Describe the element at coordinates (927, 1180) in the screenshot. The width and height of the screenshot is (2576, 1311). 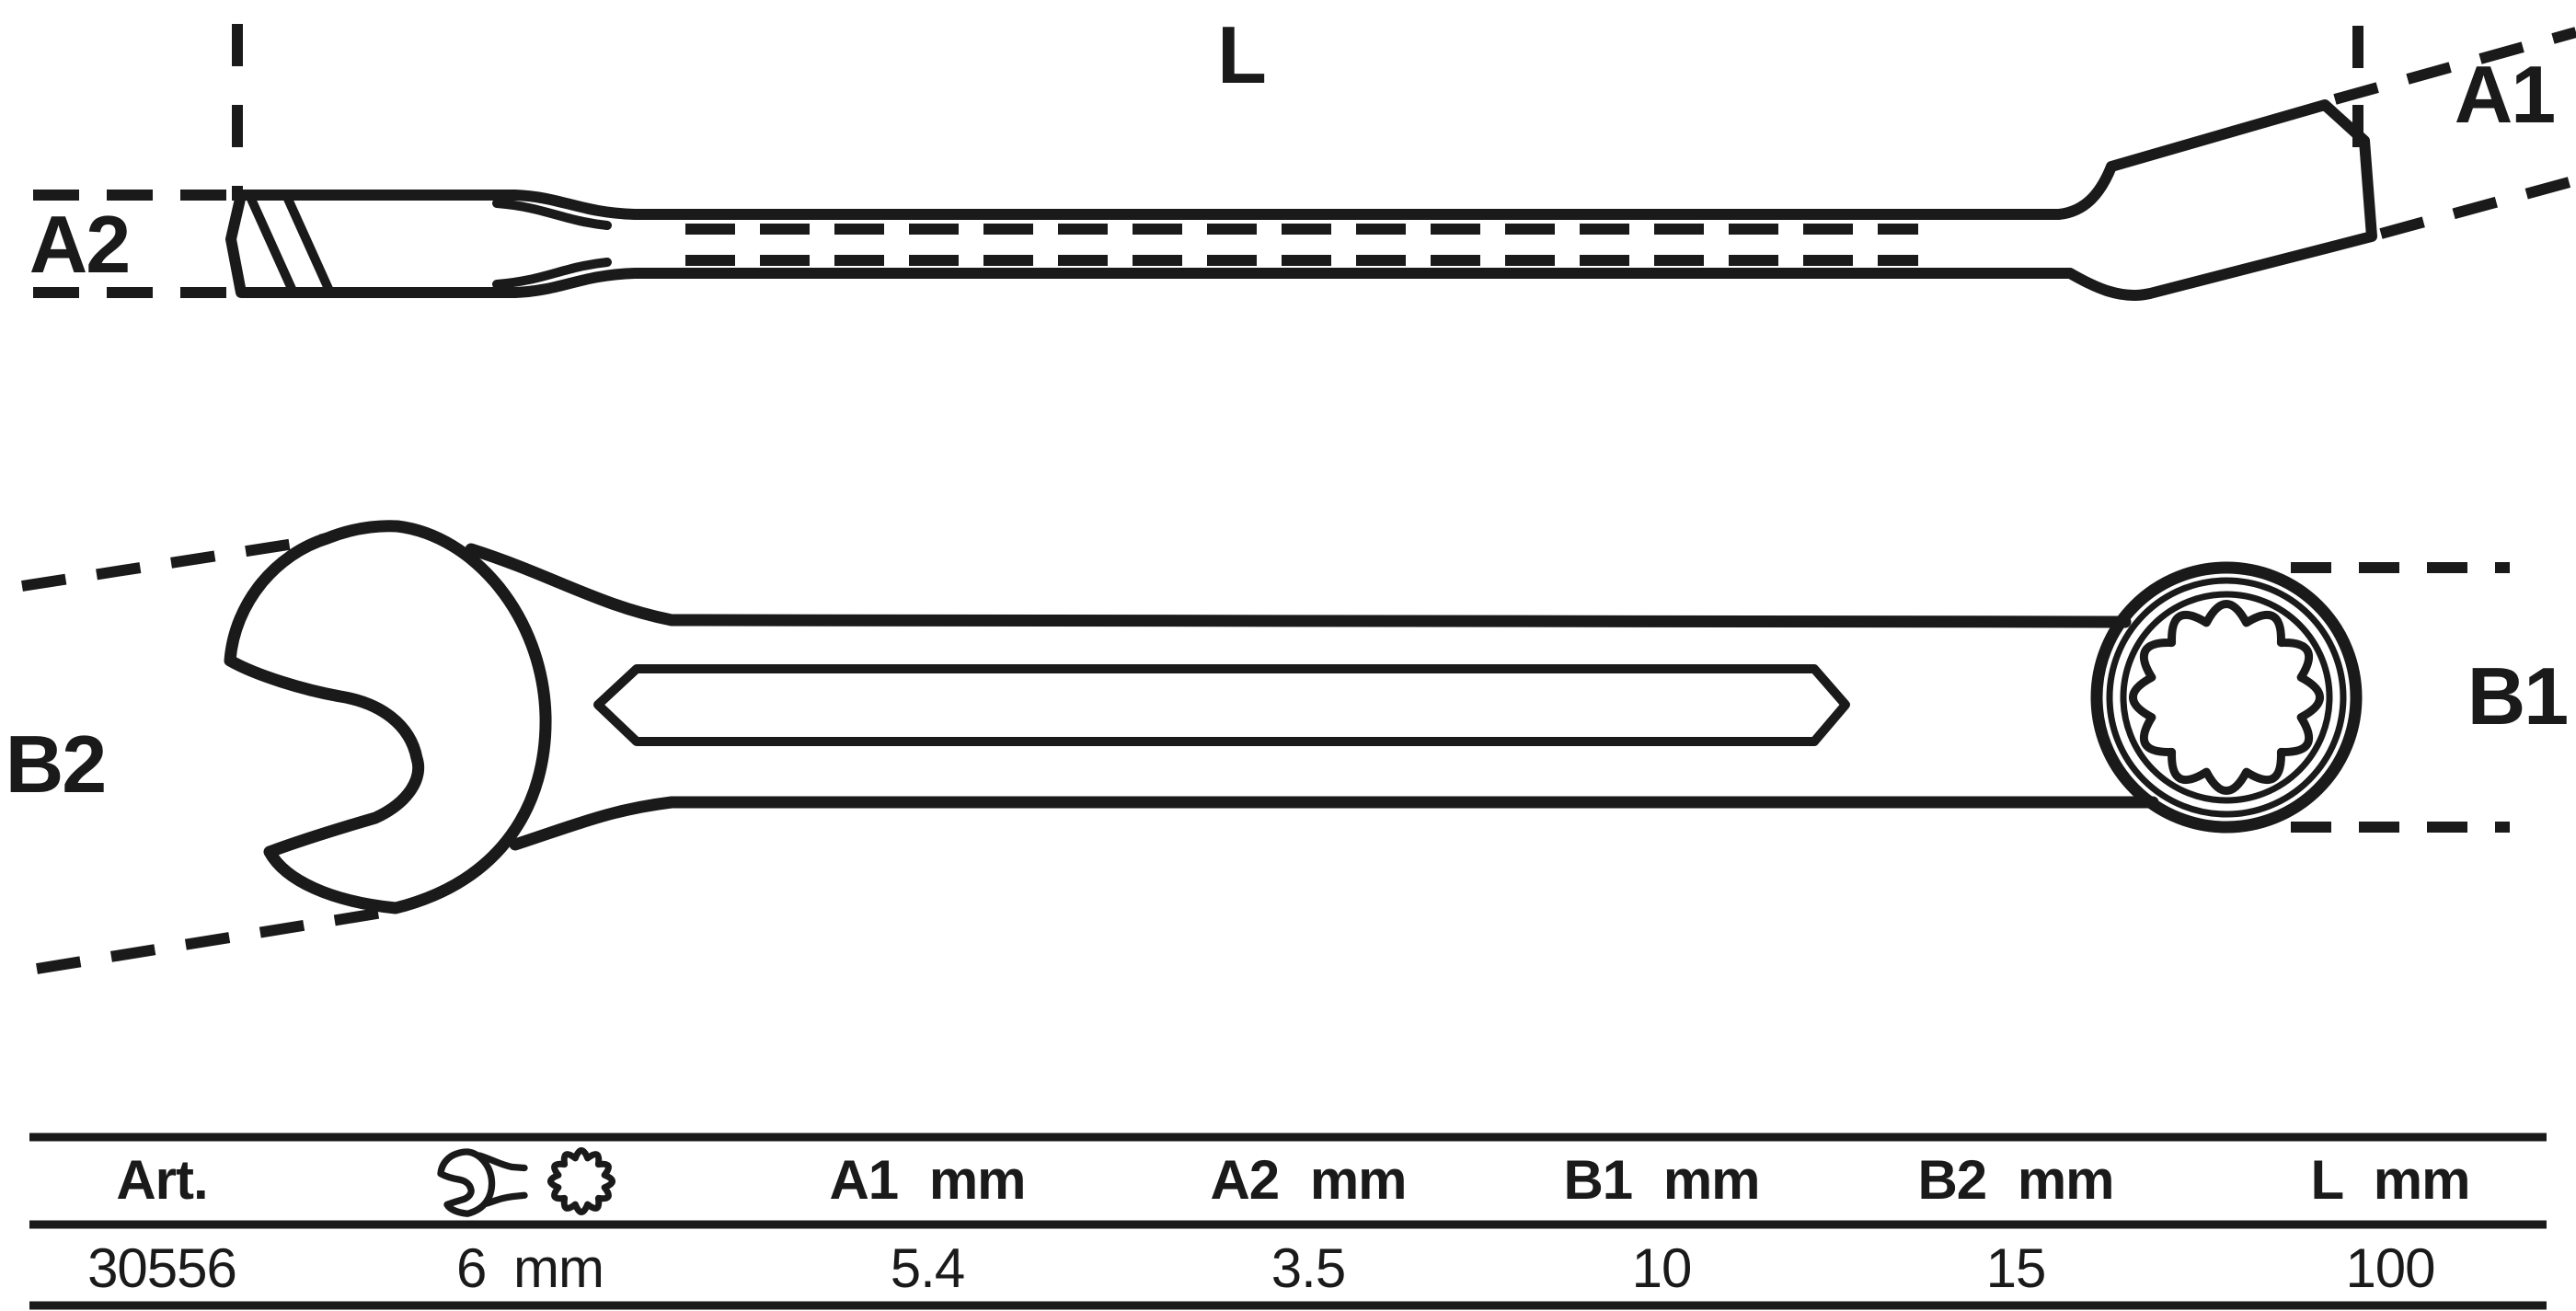
I see `header-a1: A1 mm` at that location.